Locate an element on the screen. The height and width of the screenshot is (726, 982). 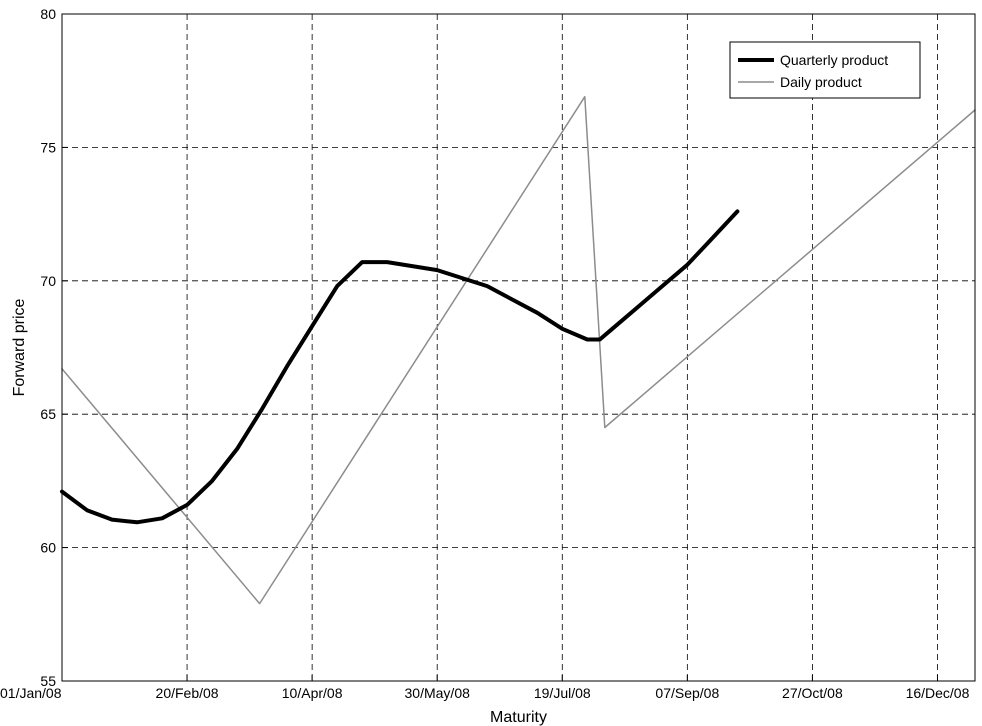
legend-label-daily-product: Daily product is located at coordinates (821, 82).